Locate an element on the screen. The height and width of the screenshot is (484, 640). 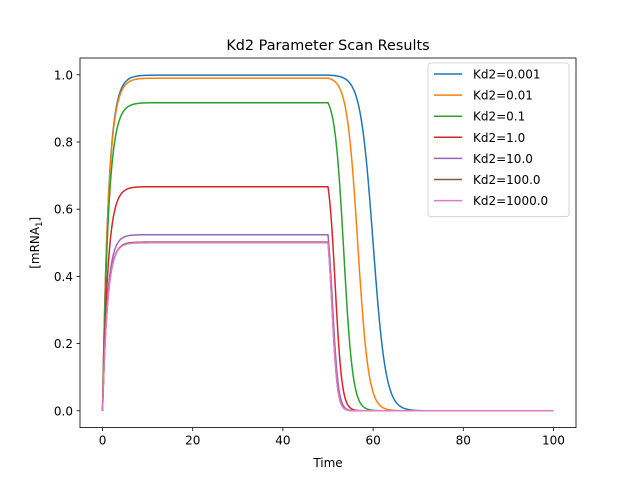
y-tick-label: 0.4 is located at coordinates (63, 277).